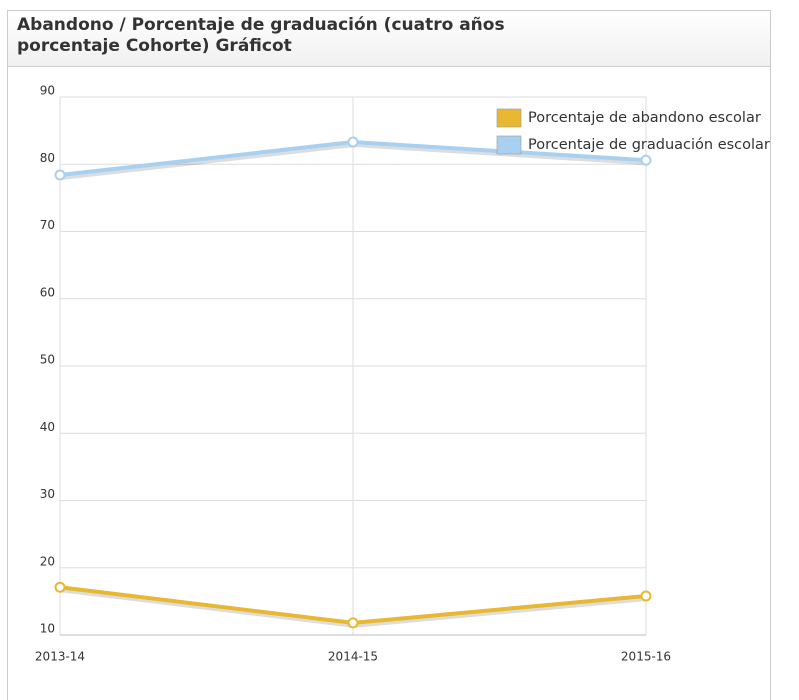  Describe the element at coordinates (644, 118) in the screenshot. I see `legend-label: Porcentaje de abandono escolar` at that location.